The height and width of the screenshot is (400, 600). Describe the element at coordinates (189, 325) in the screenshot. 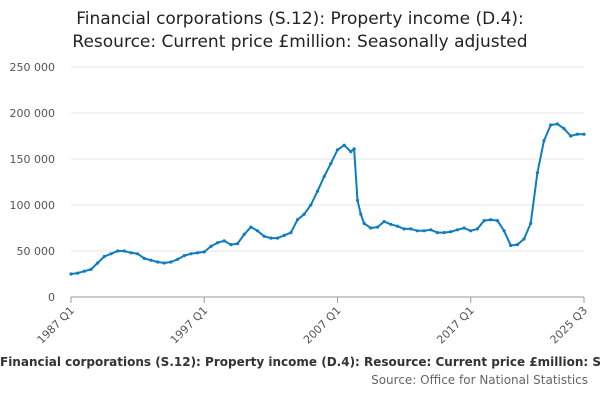

I see `x-tick-label: 1997 Q1` at that location.